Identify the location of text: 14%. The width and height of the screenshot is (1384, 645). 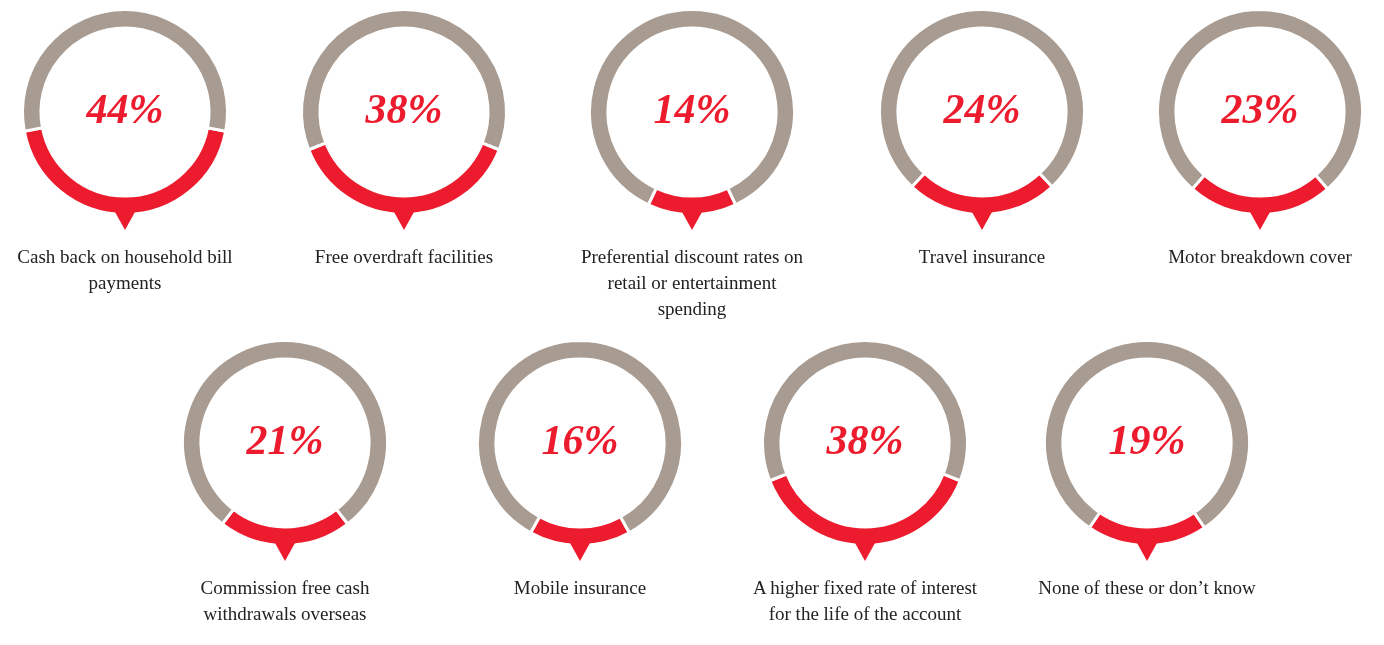
(692, 108).